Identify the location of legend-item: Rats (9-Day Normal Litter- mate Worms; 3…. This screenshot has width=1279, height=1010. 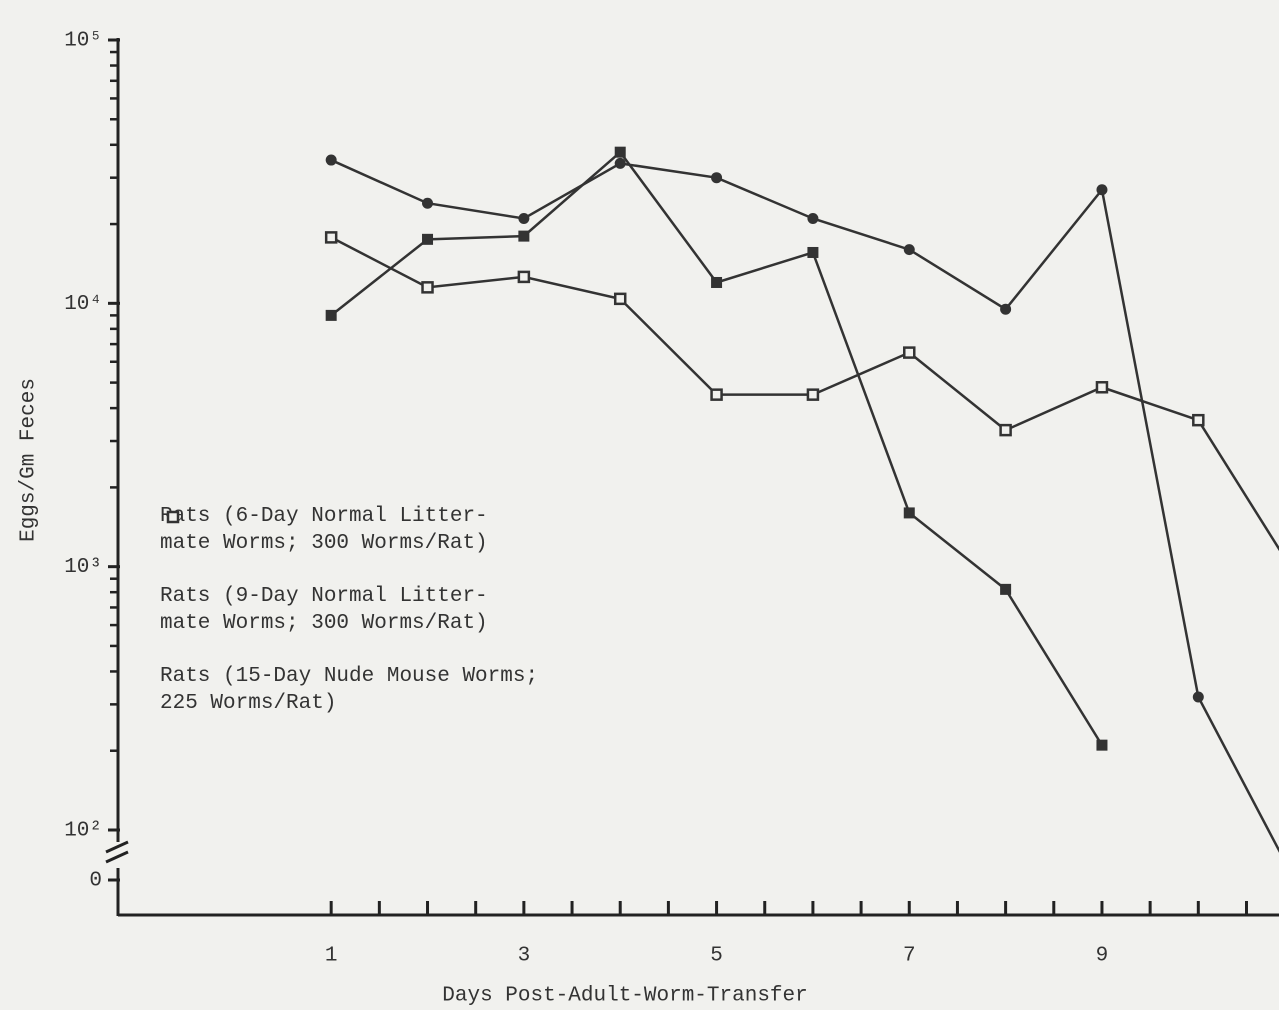
(440, 574).